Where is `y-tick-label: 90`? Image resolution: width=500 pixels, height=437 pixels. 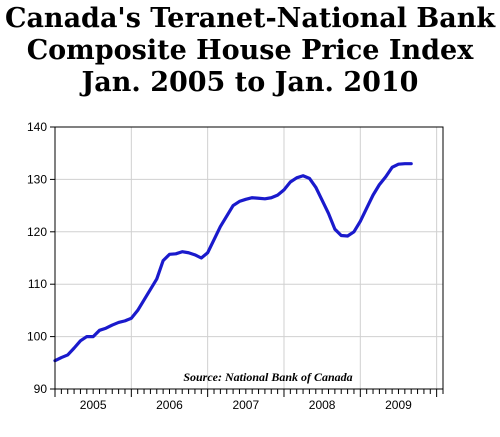
y-tick-label: 90 is located at coordinates (41, 389).